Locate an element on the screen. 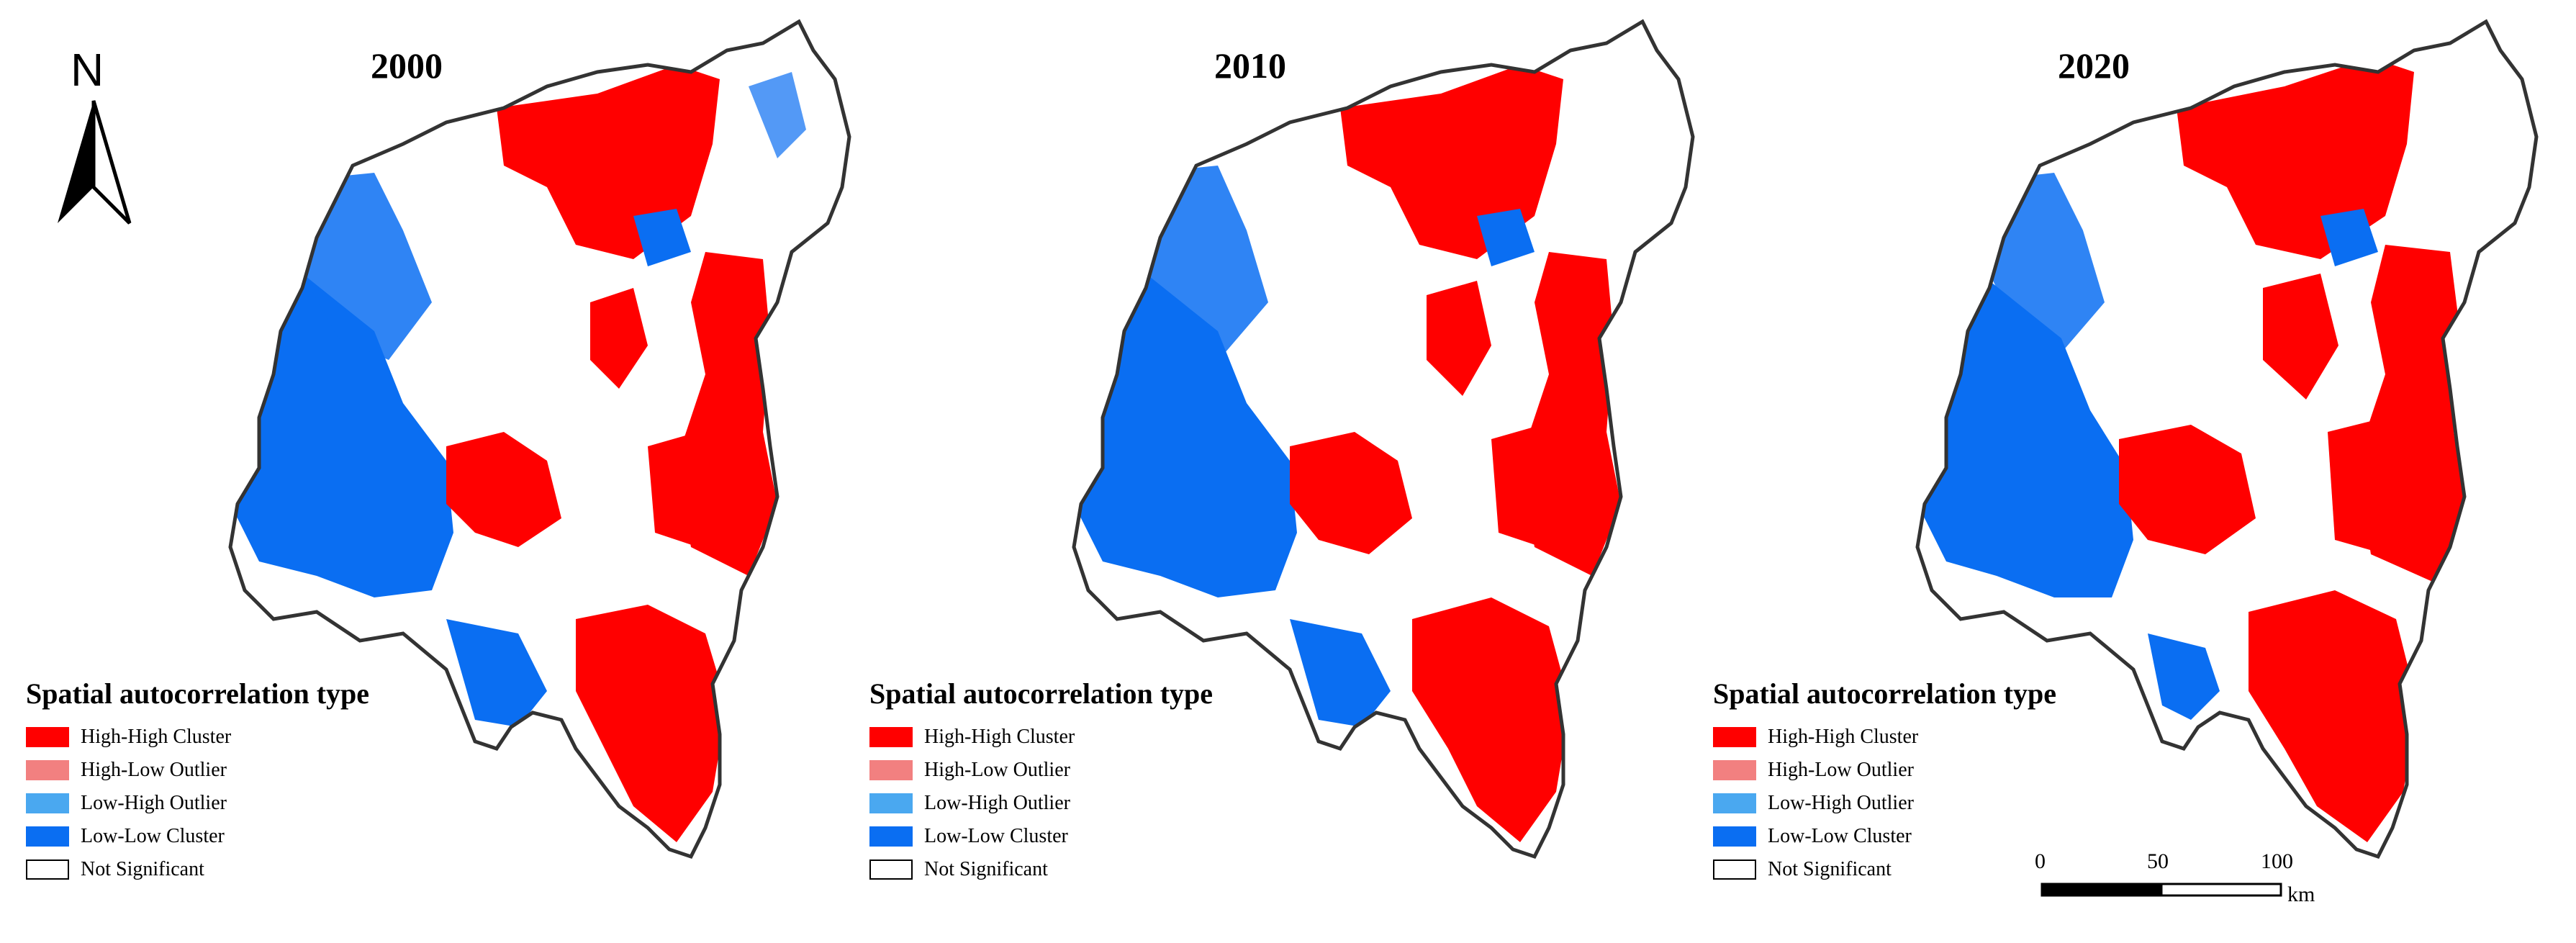  north-label: N is located at coordinates (87, 70).